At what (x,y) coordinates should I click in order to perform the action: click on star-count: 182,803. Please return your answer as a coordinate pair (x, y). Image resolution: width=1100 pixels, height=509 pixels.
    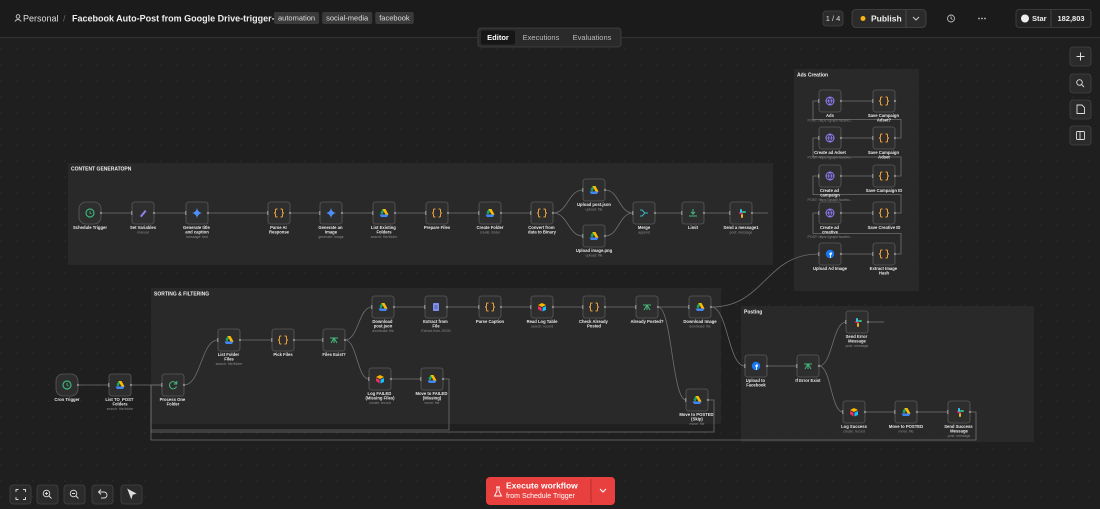
    Looking at the image, I should click on (1070, 18).